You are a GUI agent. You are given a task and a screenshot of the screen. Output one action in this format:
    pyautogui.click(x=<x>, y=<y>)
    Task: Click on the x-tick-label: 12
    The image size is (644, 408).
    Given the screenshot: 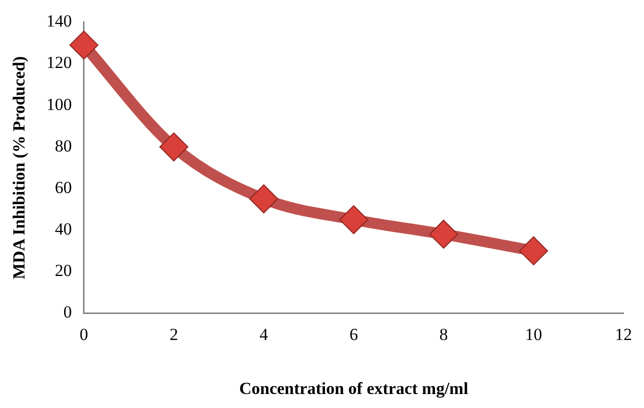 What is the action you would take?
    pyautogui.click(x=623, y=334)
    